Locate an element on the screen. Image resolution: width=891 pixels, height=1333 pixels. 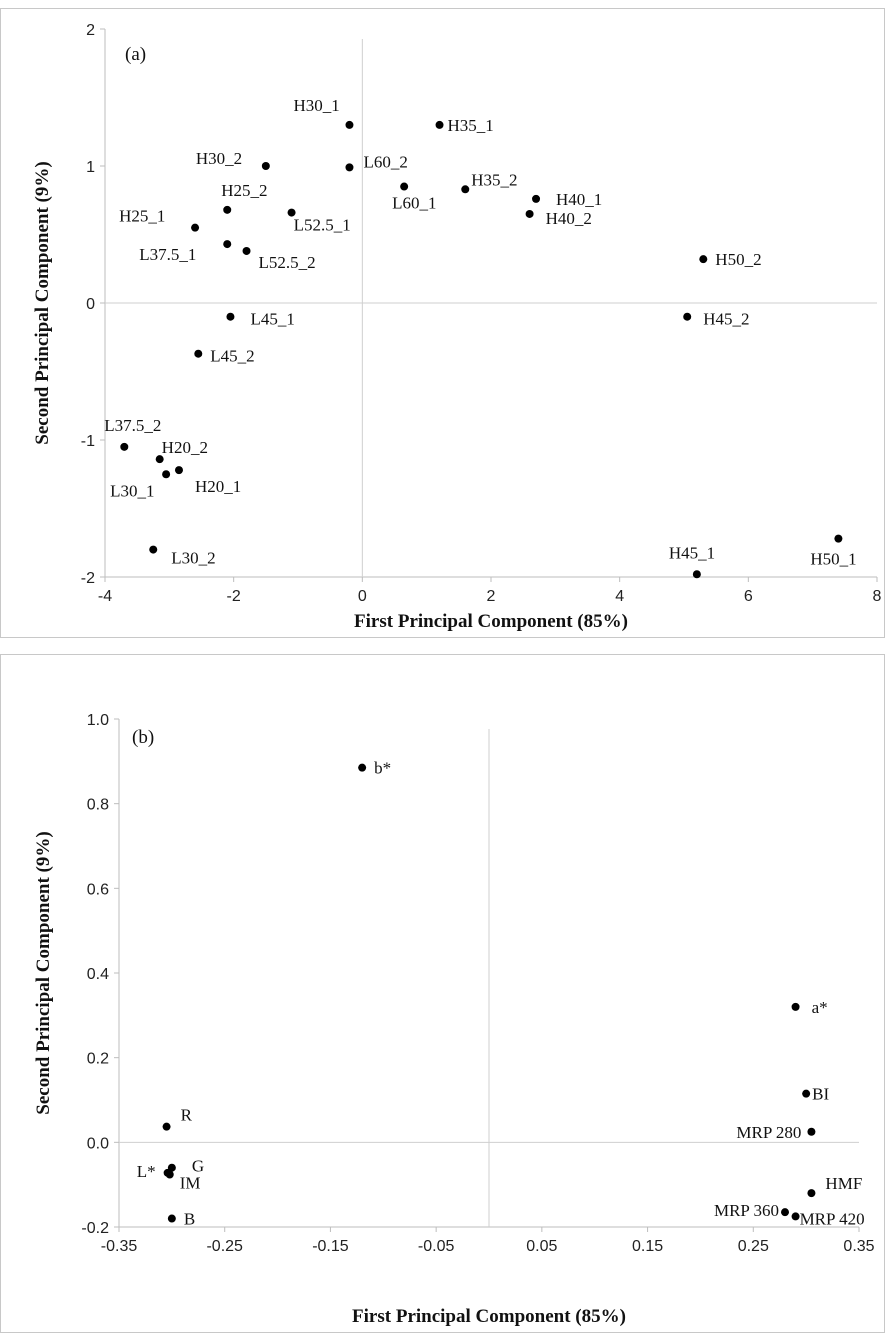
data-point-label: L60_2 is located at coordinates (385, 161).